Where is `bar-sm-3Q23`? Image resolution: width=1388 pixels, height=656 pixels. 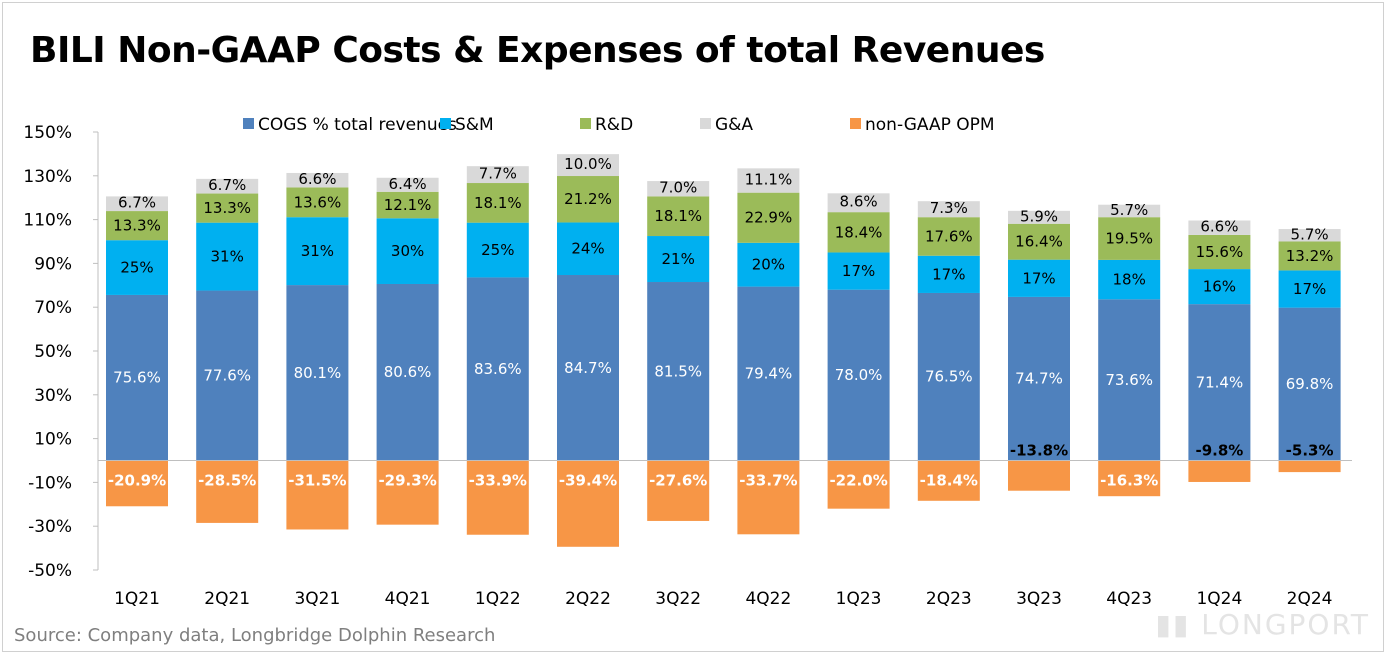 bar-sm-3Q23 is located at coordinates (1039, 278).